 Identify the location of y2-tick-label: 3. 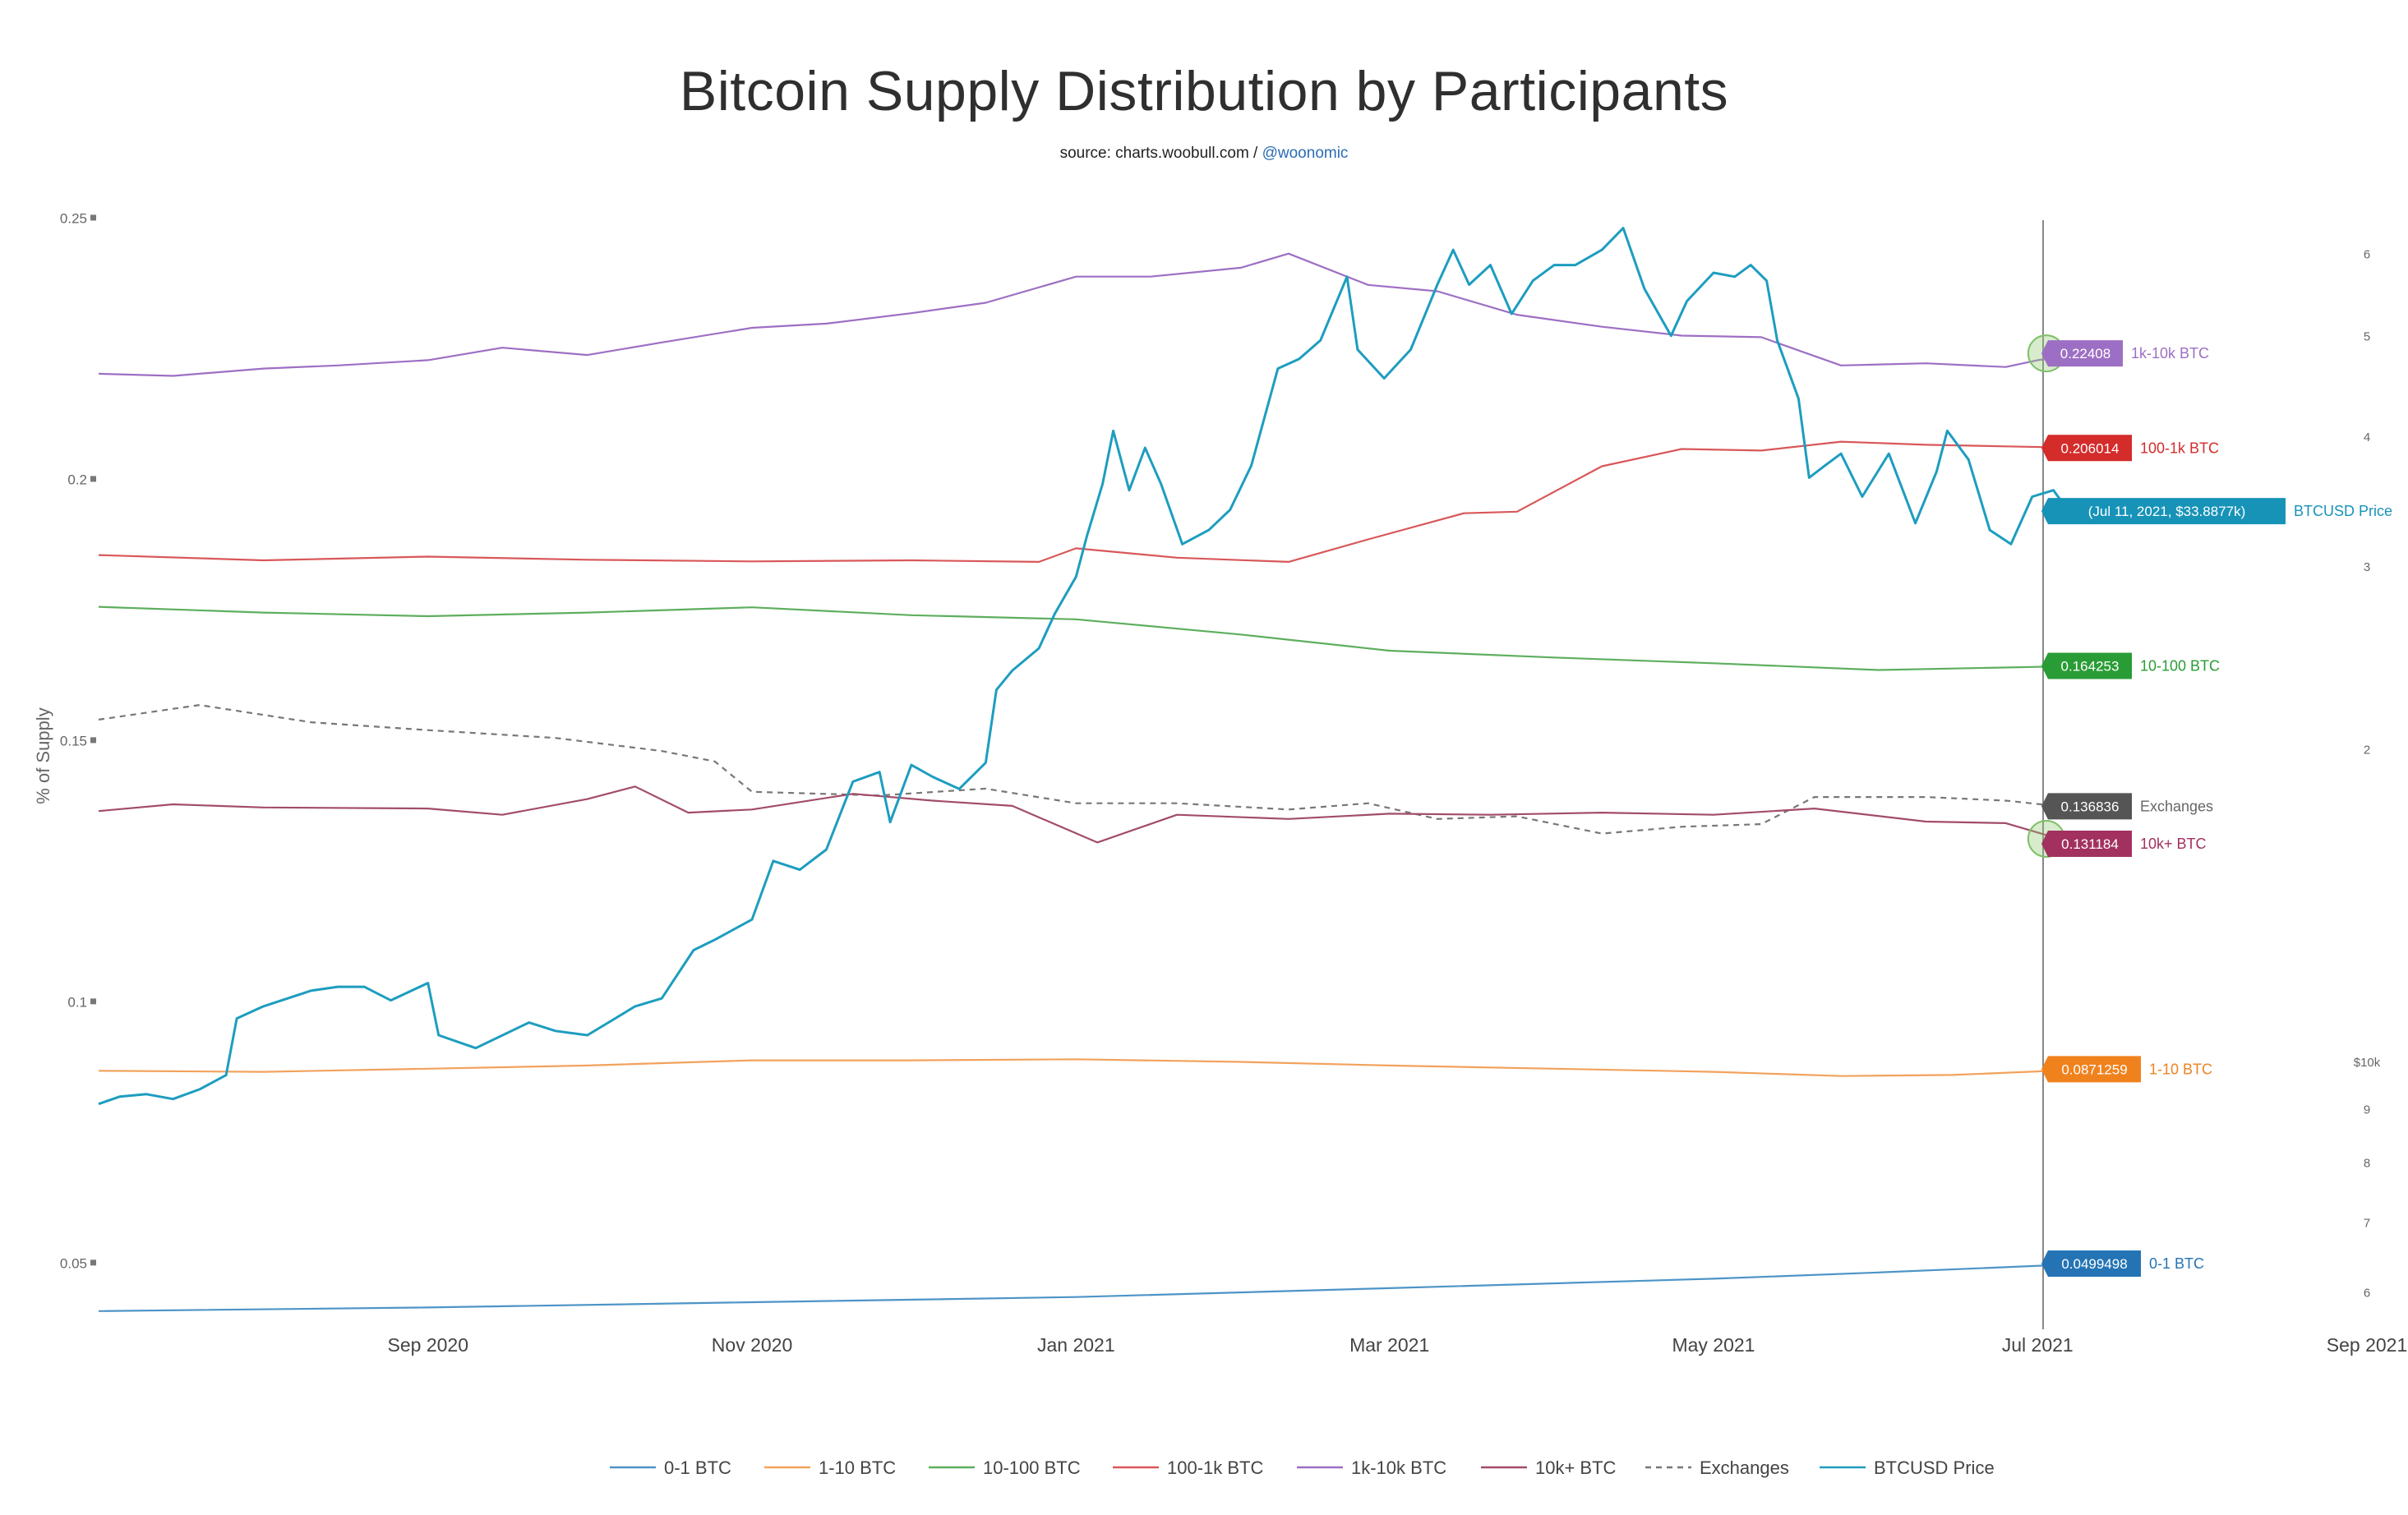
(2367, 567).